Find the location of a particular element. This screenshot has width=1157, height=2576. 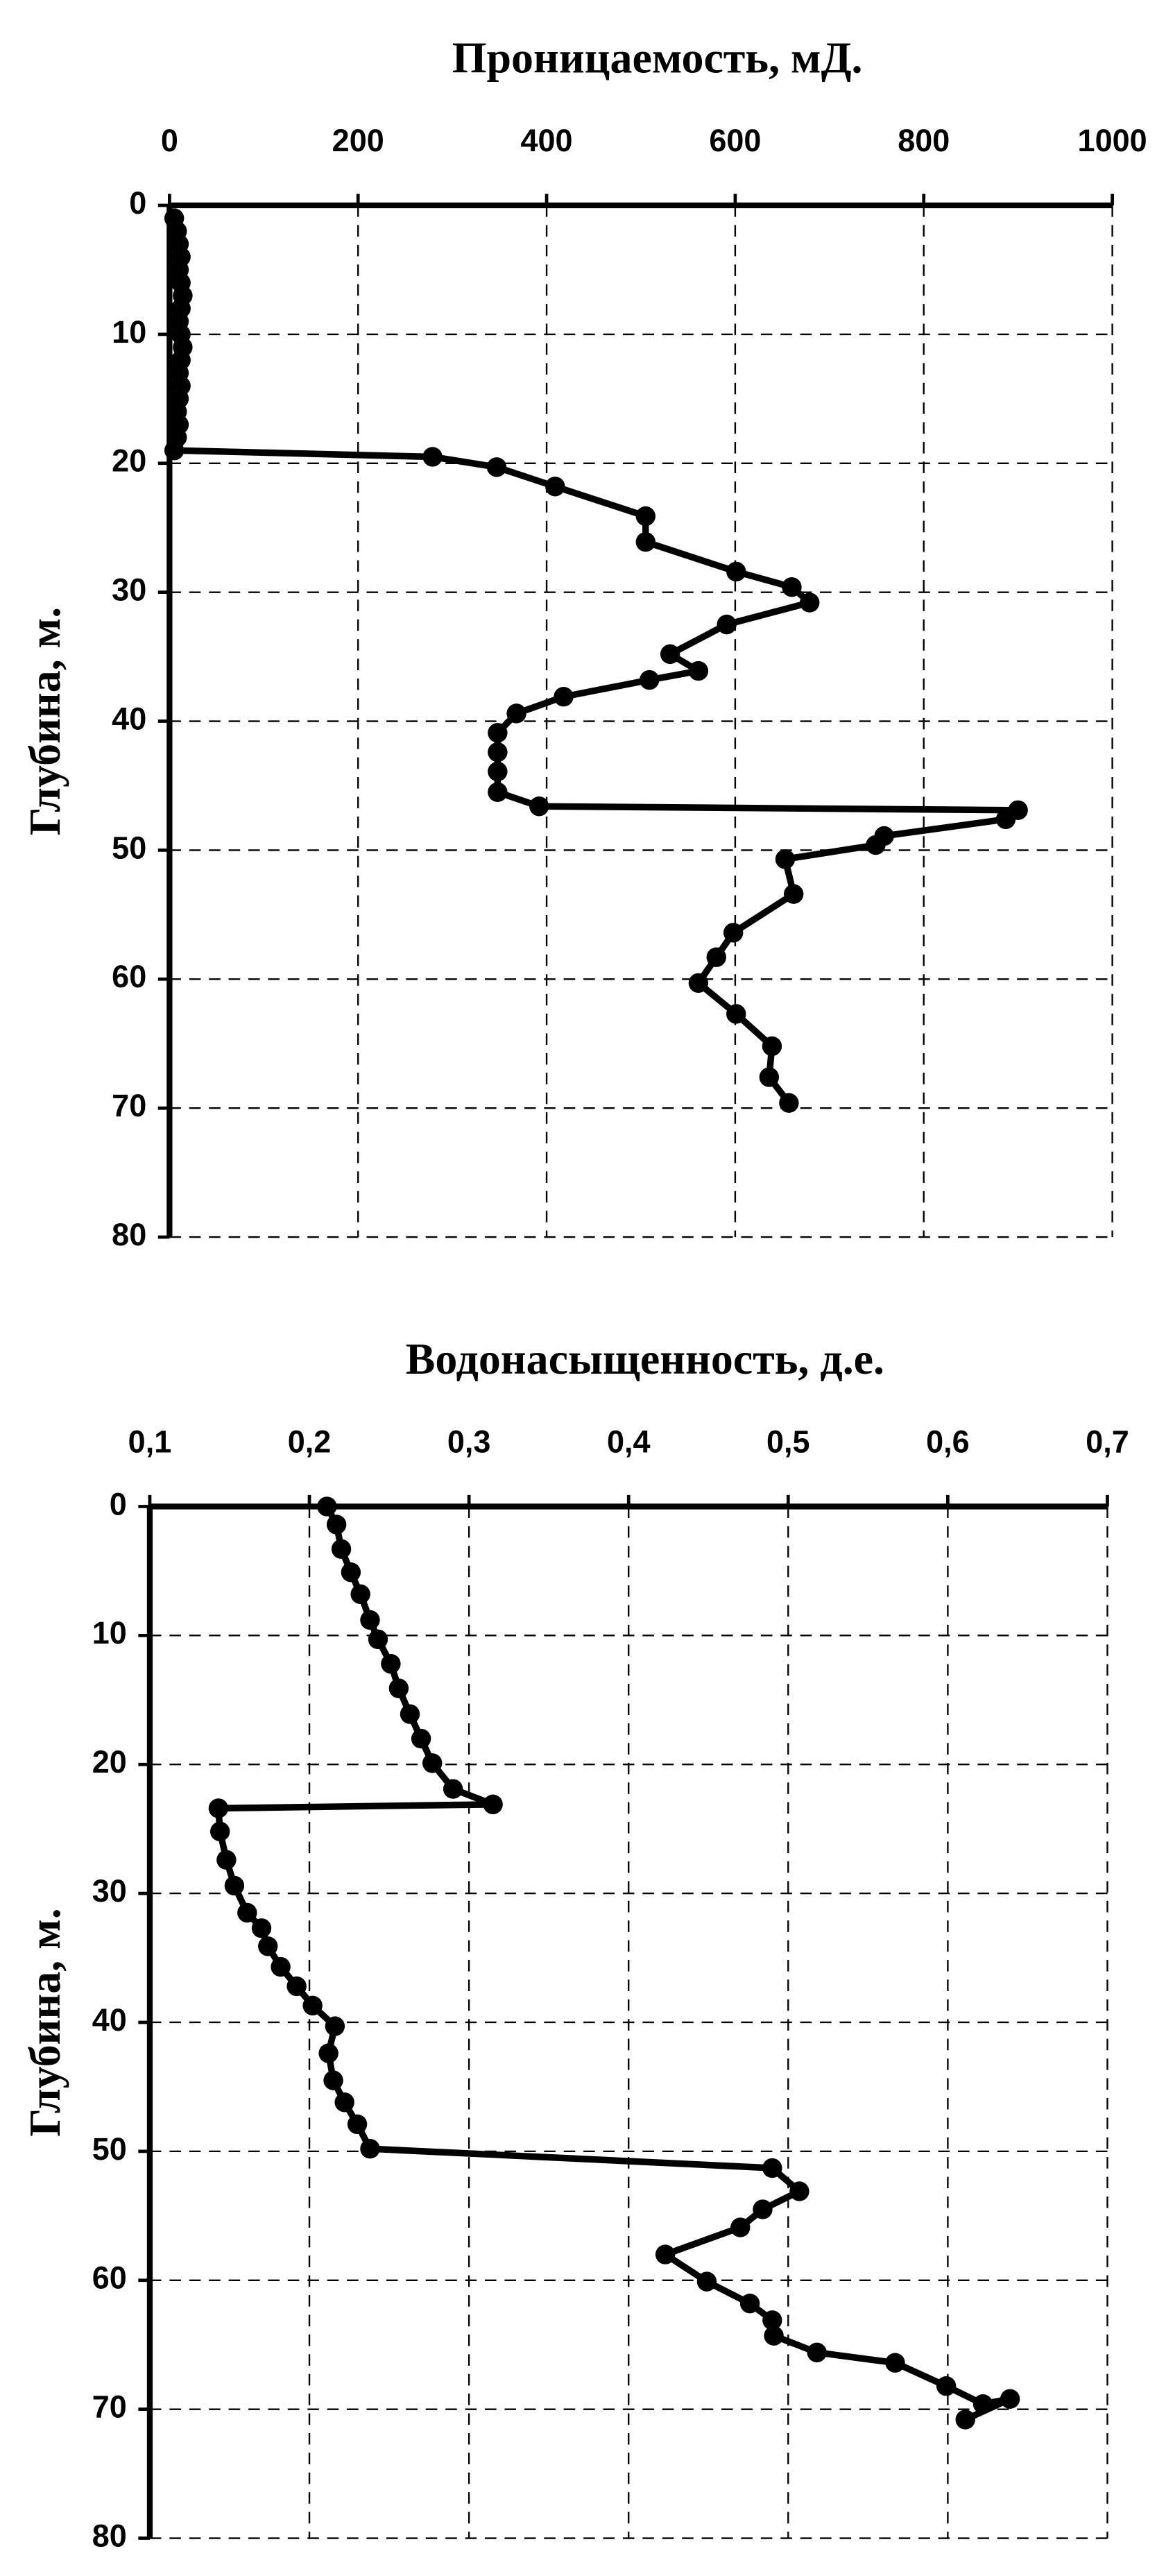

y-tick-label: 40 is located at coordinates (129, 718).